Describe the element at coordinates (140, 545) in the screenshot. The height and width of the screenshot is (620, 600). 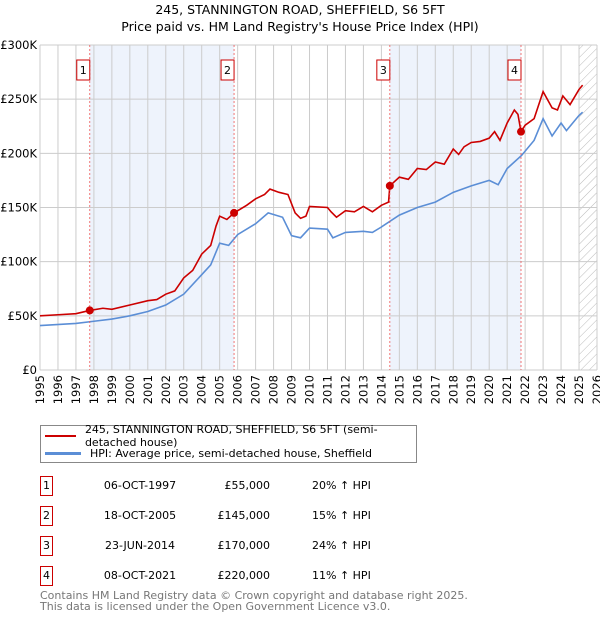
I see `transaction-date: 23-JUN-2014` at that location.